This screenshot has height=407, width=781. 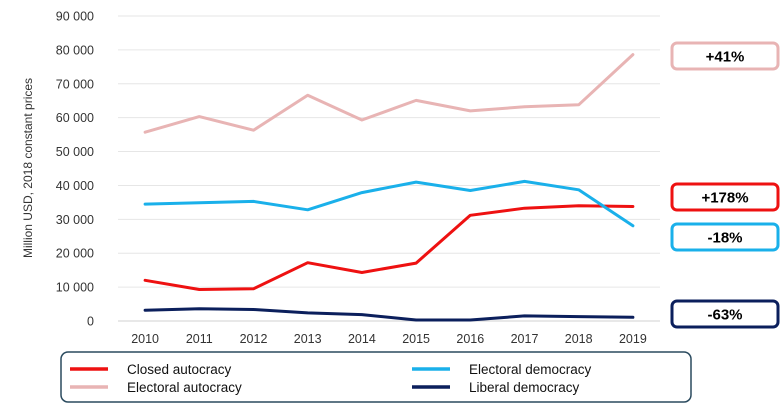 What do you see at coordinates (199, 339) in the screenshot?
I see `x-tick-label: 2011` at bounding box center [199, 339].